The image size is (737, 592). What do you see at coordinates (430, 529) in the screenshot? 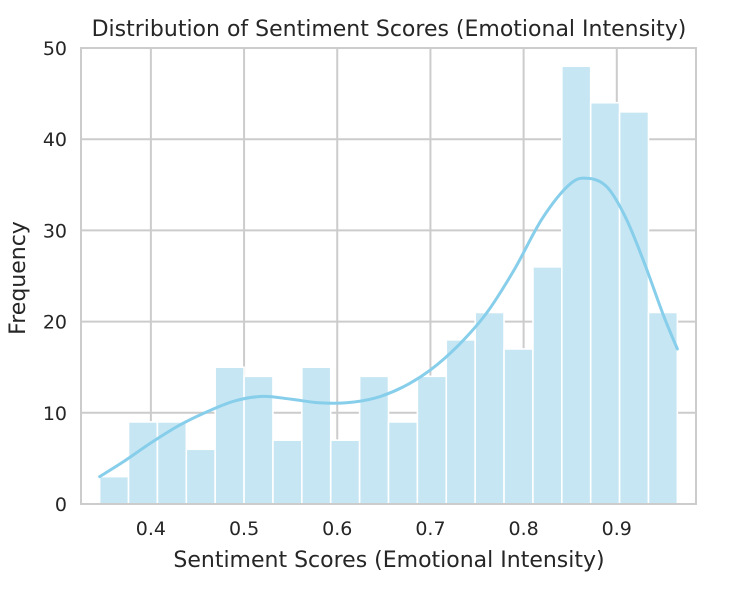
I see `x-tick-label: 0.7` at bounding box center [430, 529].